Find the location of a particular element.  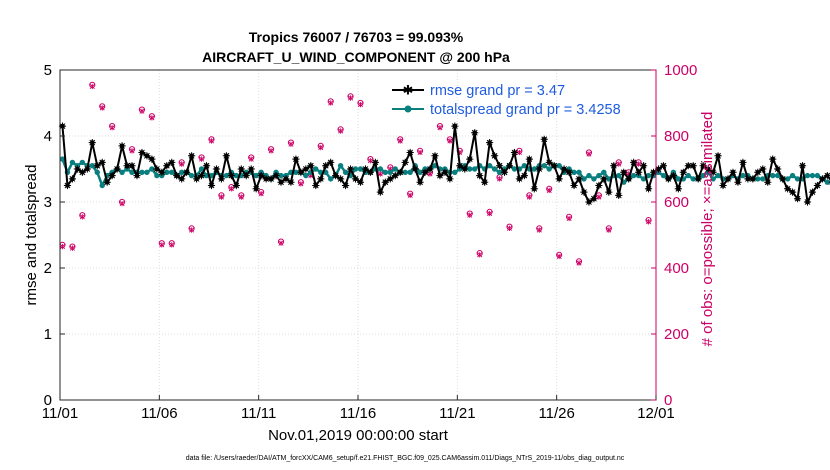

y-tick-label: 1 is located at coordinates (48, 334).